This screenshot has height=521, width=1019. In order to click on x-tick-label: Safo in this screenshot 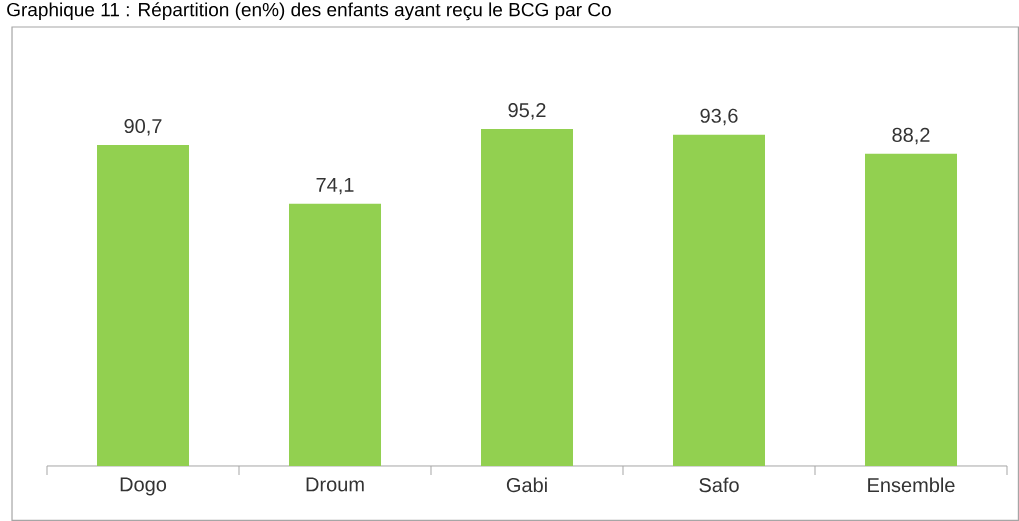, I will do `click(719, 485)`.